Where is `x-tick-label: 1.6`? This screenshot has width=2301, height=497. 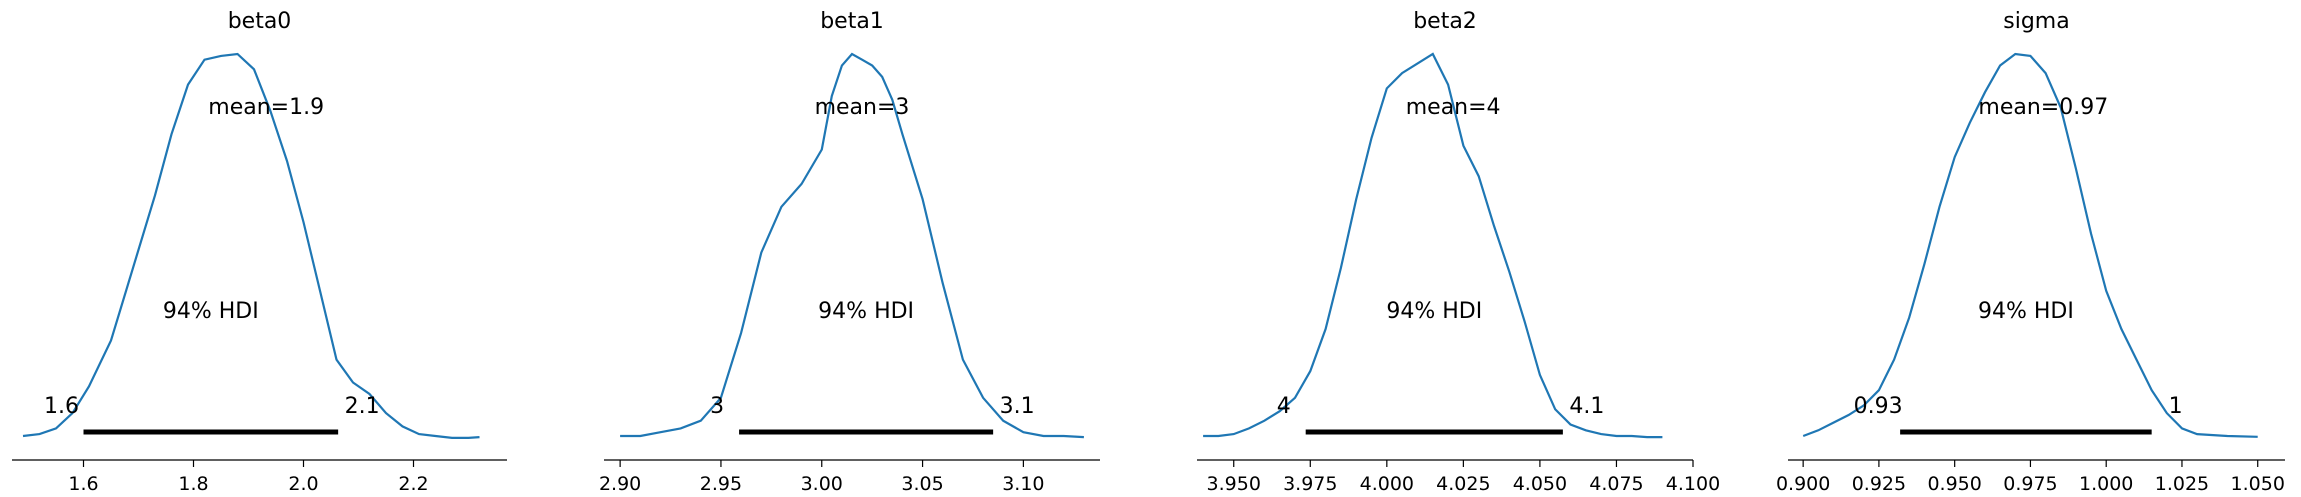
x-tick-label: 1.6 is located at coordinates (83, 484).